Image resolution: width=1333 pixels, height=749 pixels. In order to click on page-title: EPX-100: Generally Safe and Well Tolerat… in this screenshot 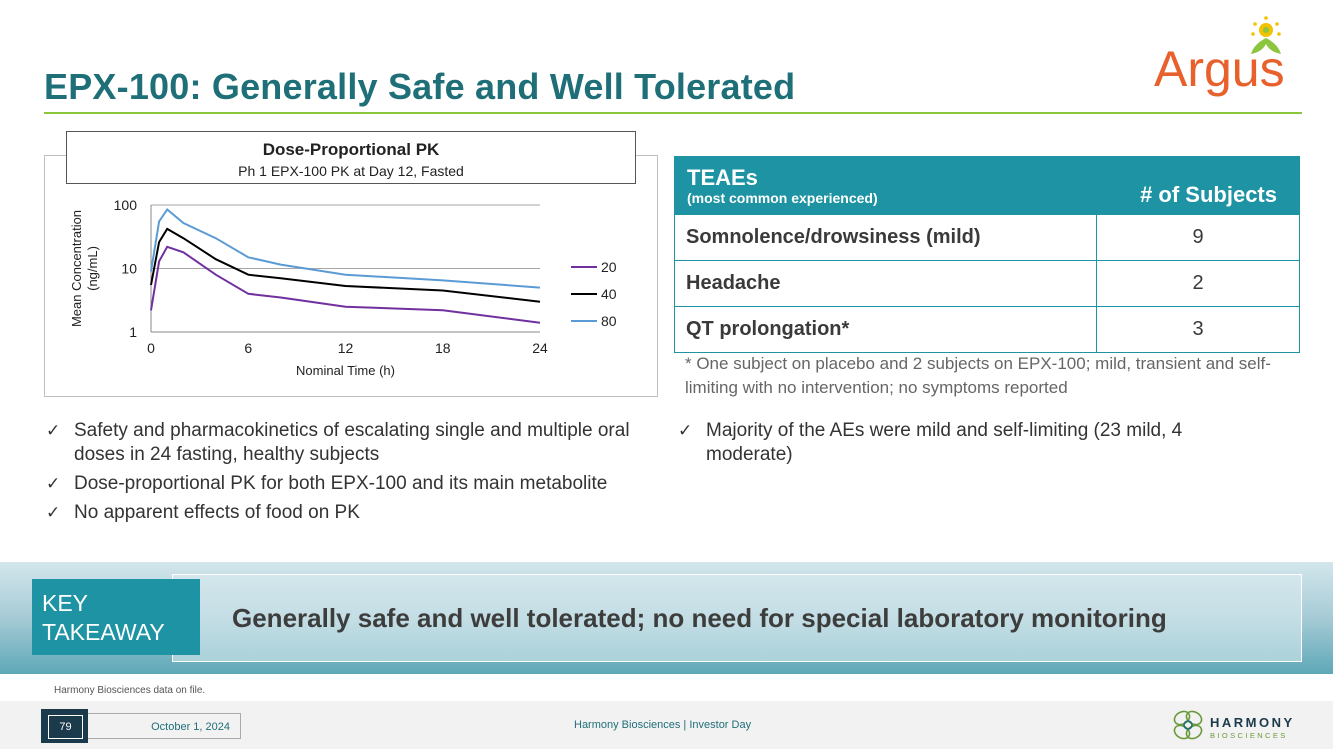, I will do `click(420, 86)`.